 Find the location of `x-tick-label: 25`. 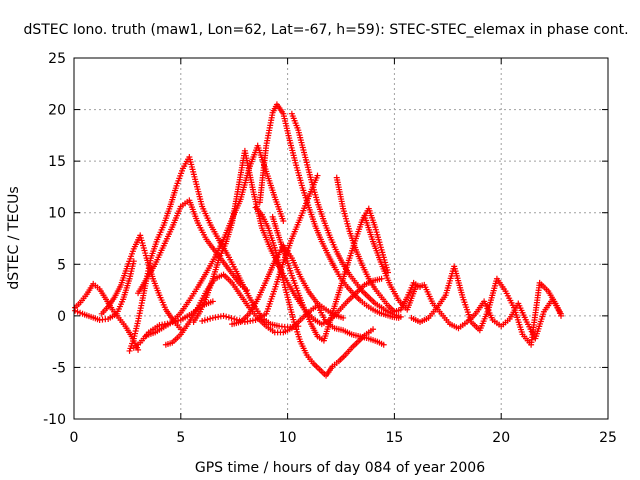

x-tick-label: 25 is located at coordinates (608, 438).